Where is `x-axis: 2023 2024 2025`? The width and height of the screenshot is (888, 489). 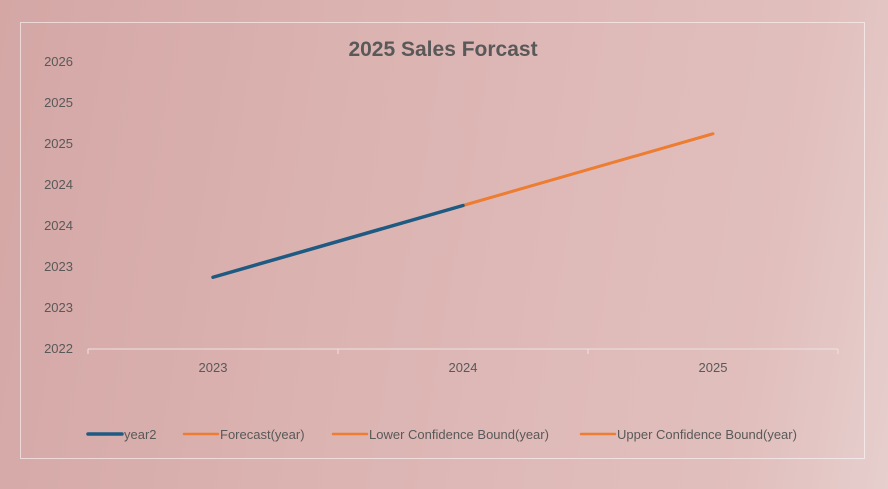 x-axis: 2023 2024 2025 is located at coordinates (463, 361).